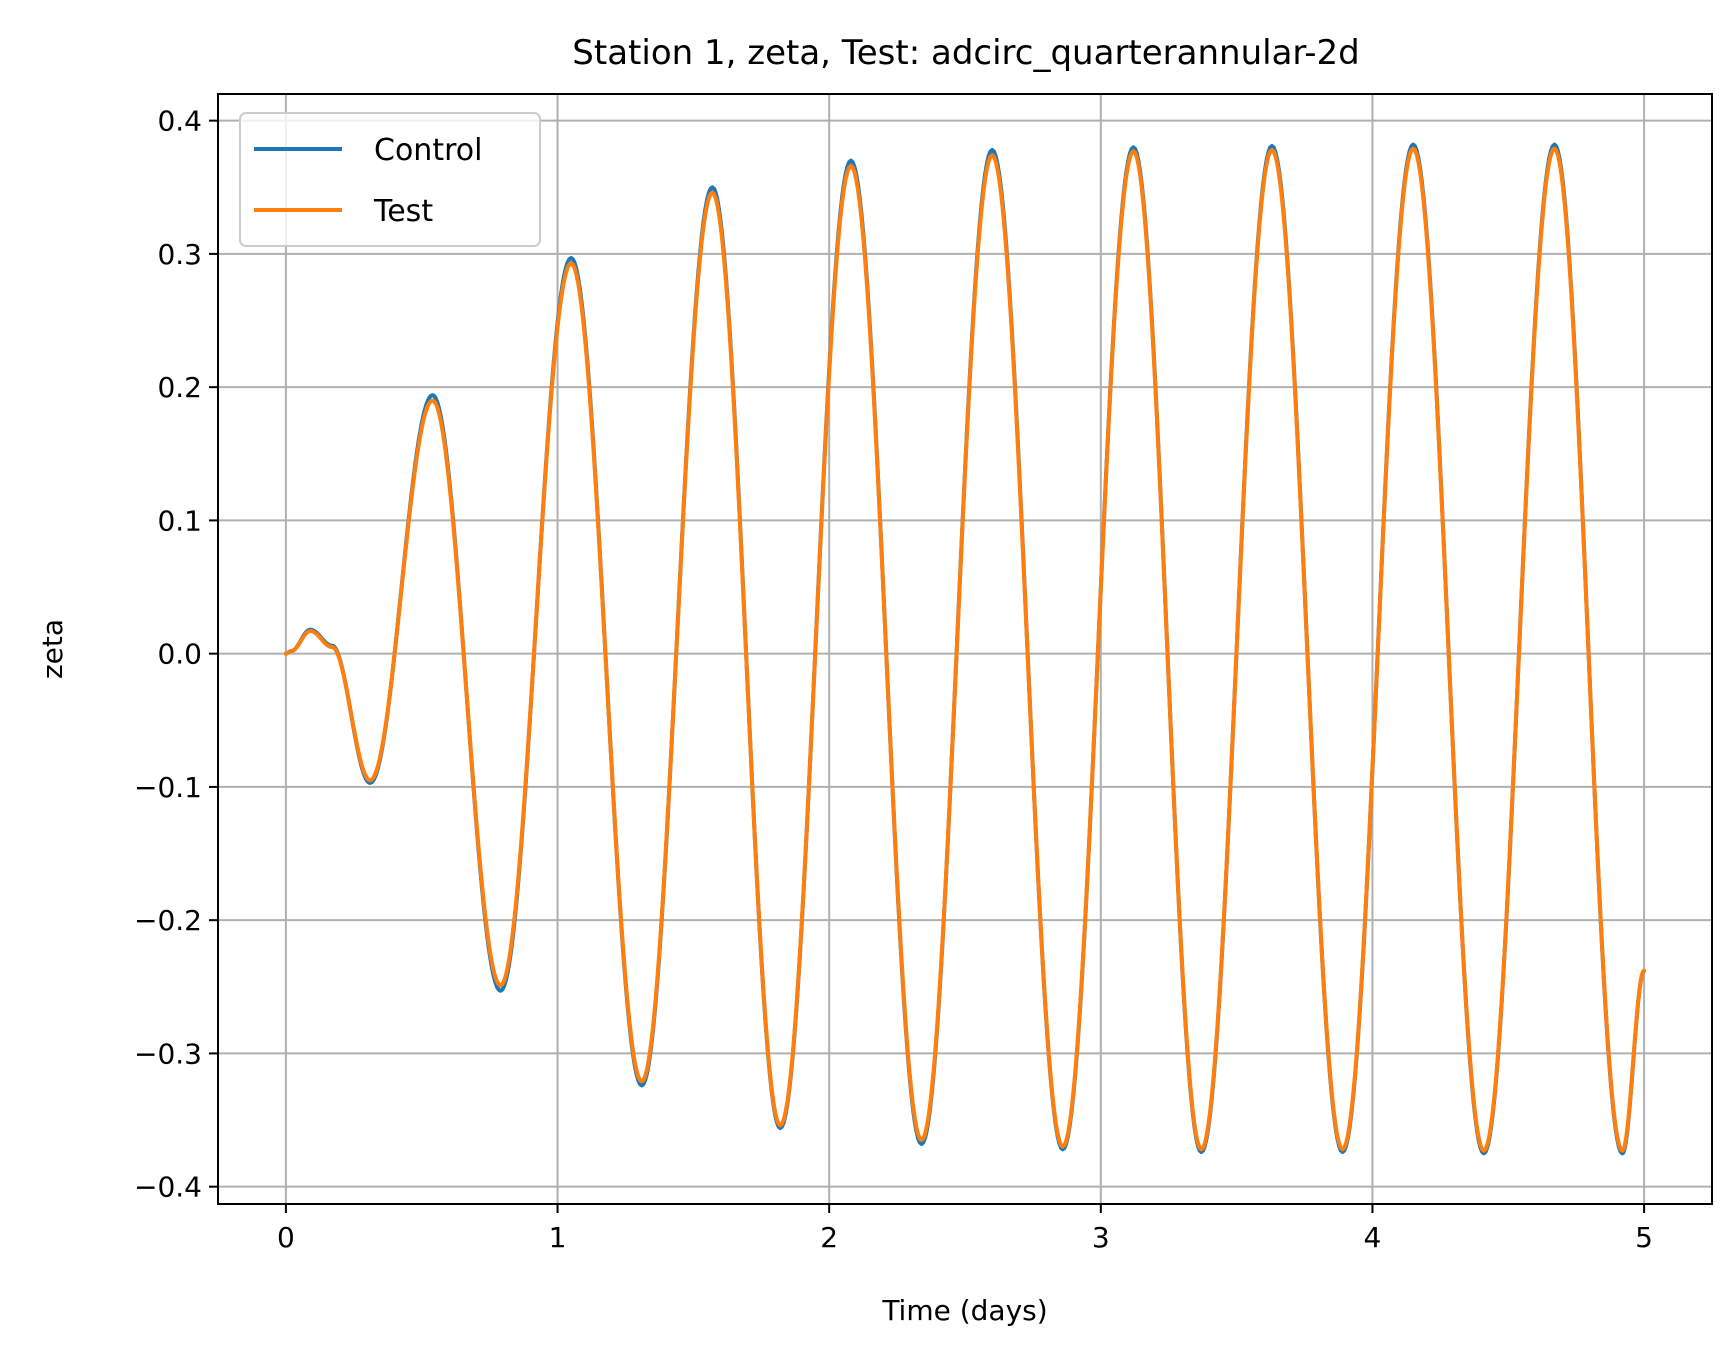 Image resolution: width=1734 pixels, height=1357 pixels. What do you see at coordinates (179, 387) in the screenshot?
I see `y-tick-label: 0.2` at bounding box center [179, 387].